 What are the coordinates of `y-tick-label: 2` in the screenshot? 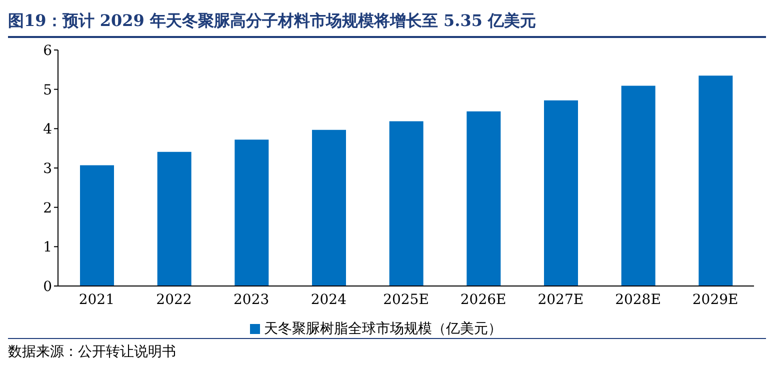 It's located at (47, 208).